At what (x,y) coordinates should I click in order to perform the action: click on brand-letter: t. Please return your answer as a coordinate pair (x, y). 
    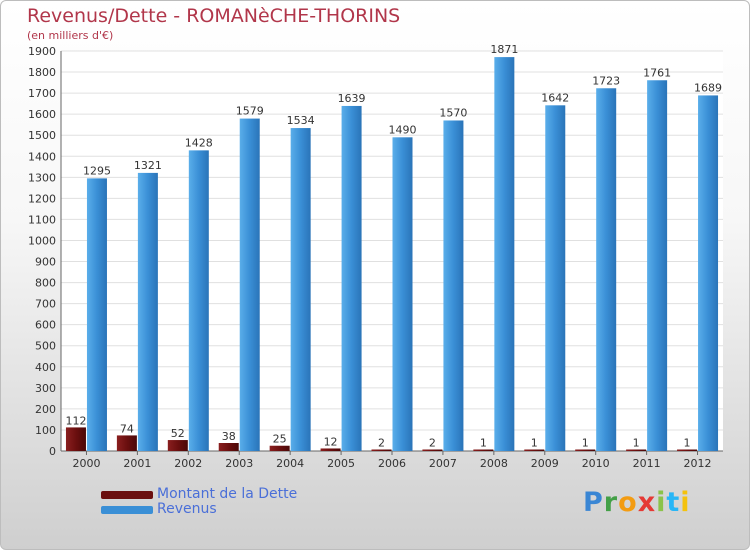
    Looking at the image, I should click on (673, 502).